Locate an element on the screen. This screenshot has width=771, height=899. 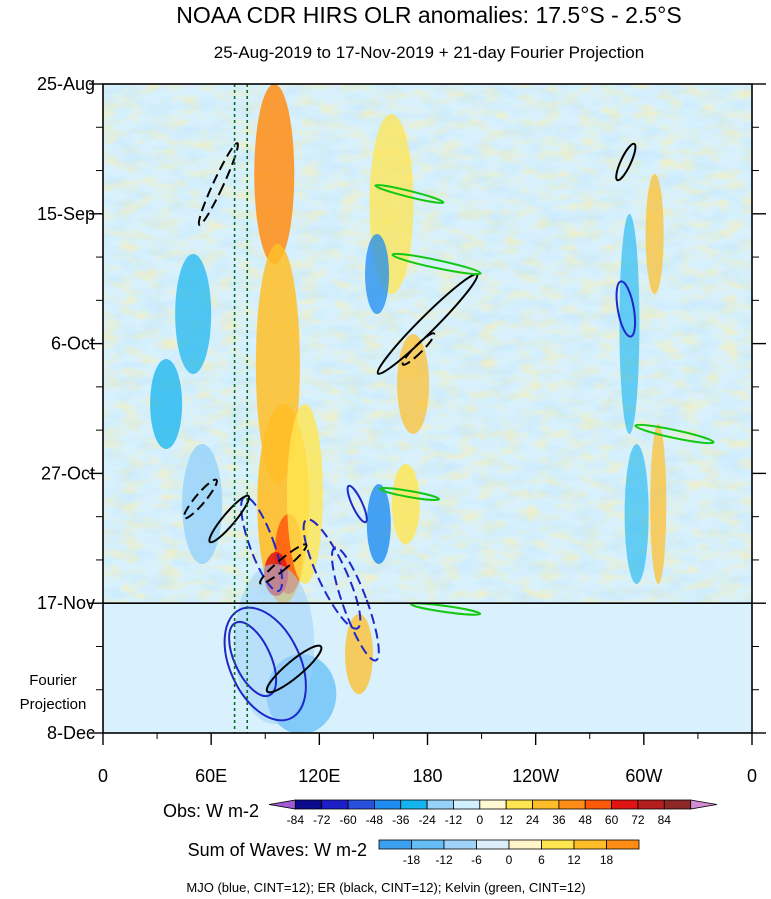
colorbar-label: -60 is located at coordinates (348, 820).